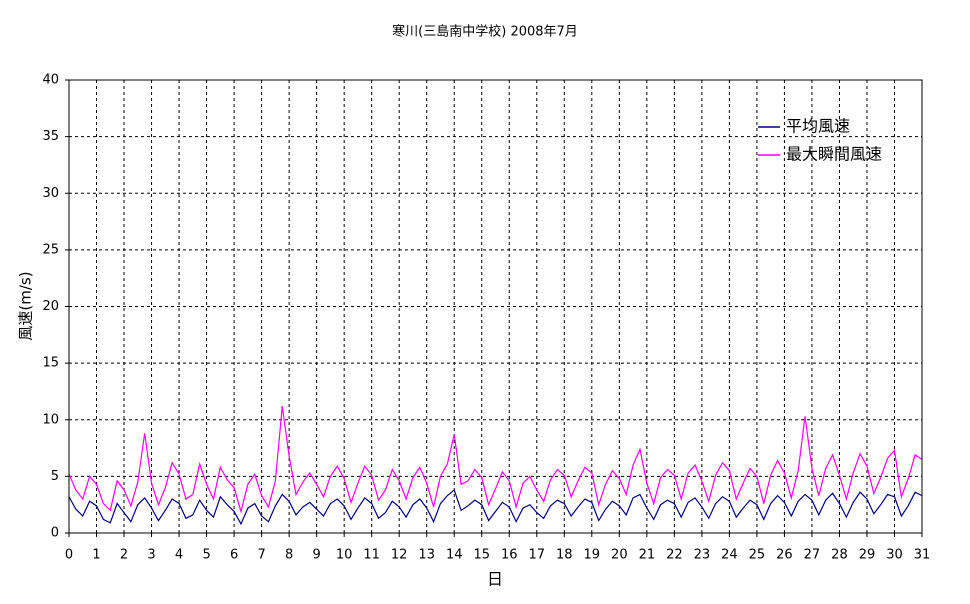  I want to click on x-tick-label: 3, so click(151, 555).